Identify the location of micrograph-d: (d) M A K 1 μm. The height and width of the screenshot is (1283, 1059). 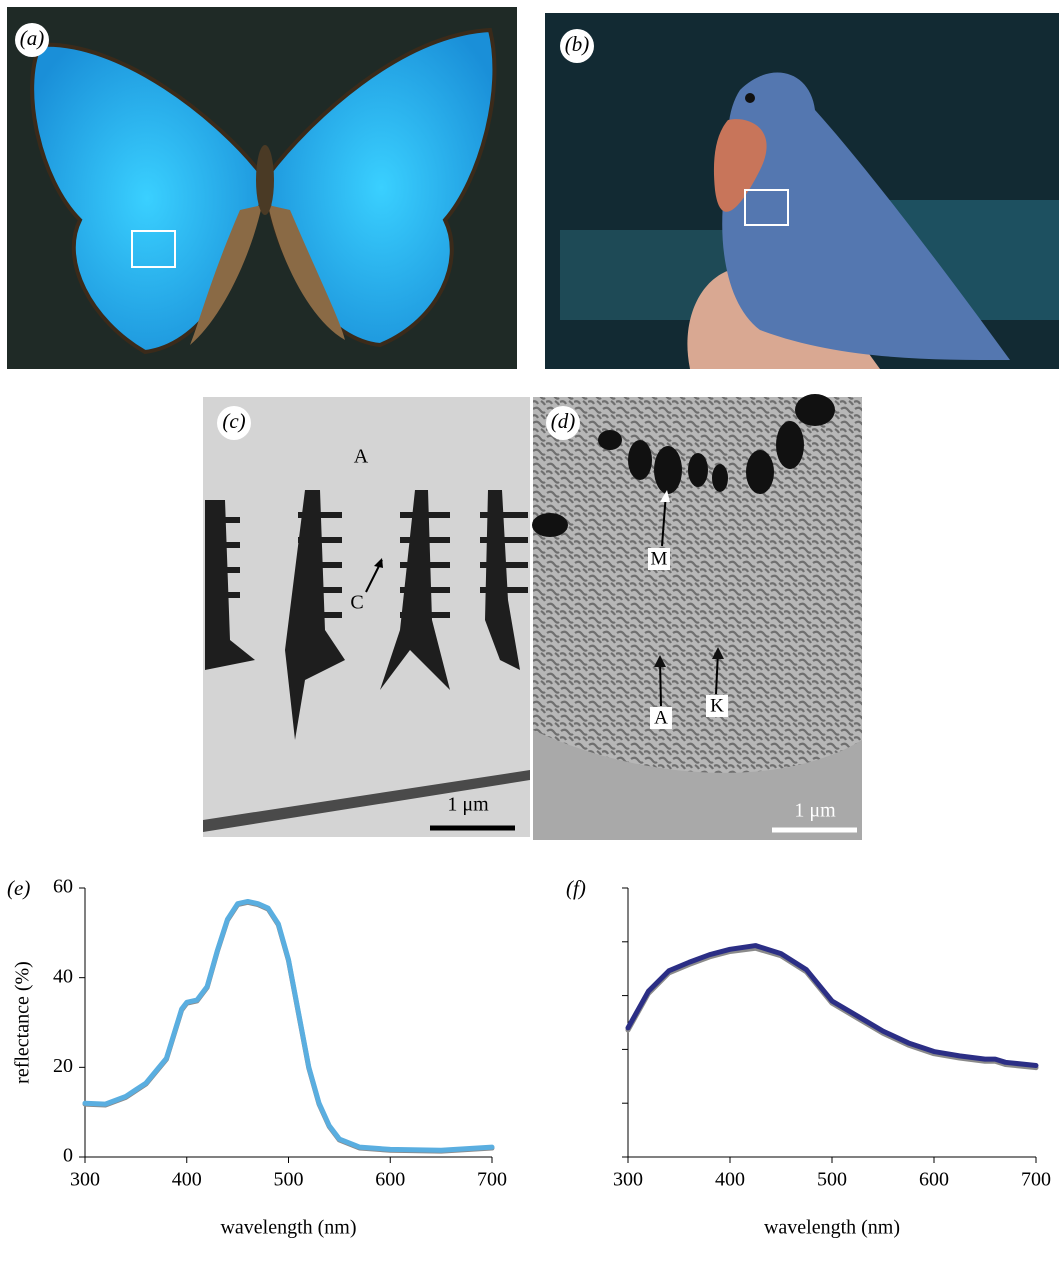
(697, 617).